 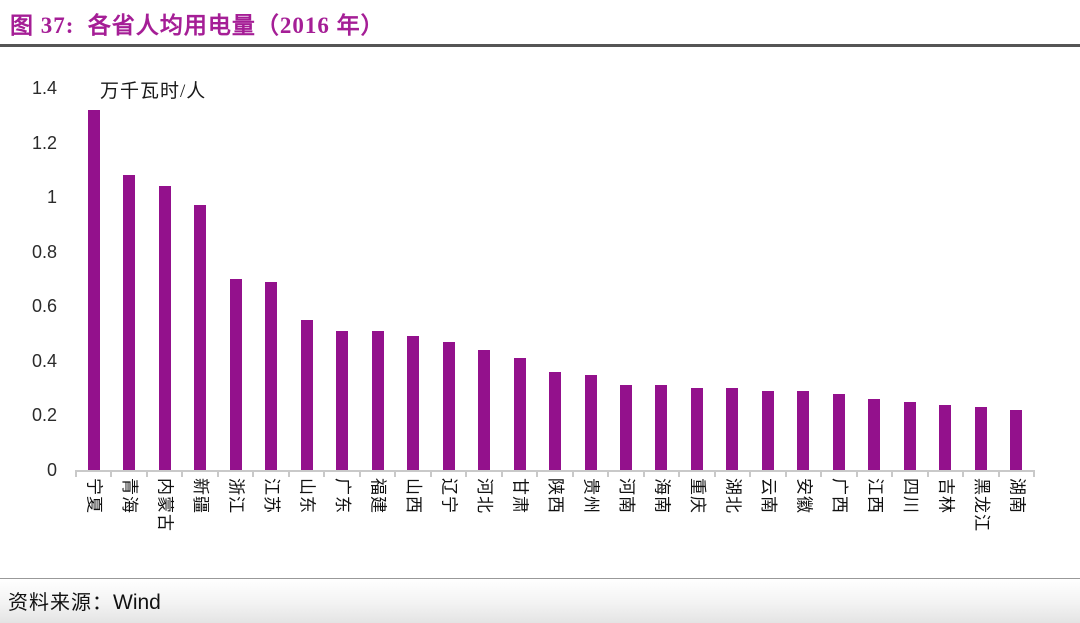 What do you see at coordinates (1016, 439) in the screenshot?
I see `bar-湖南` at bounding box center [1016, 439].